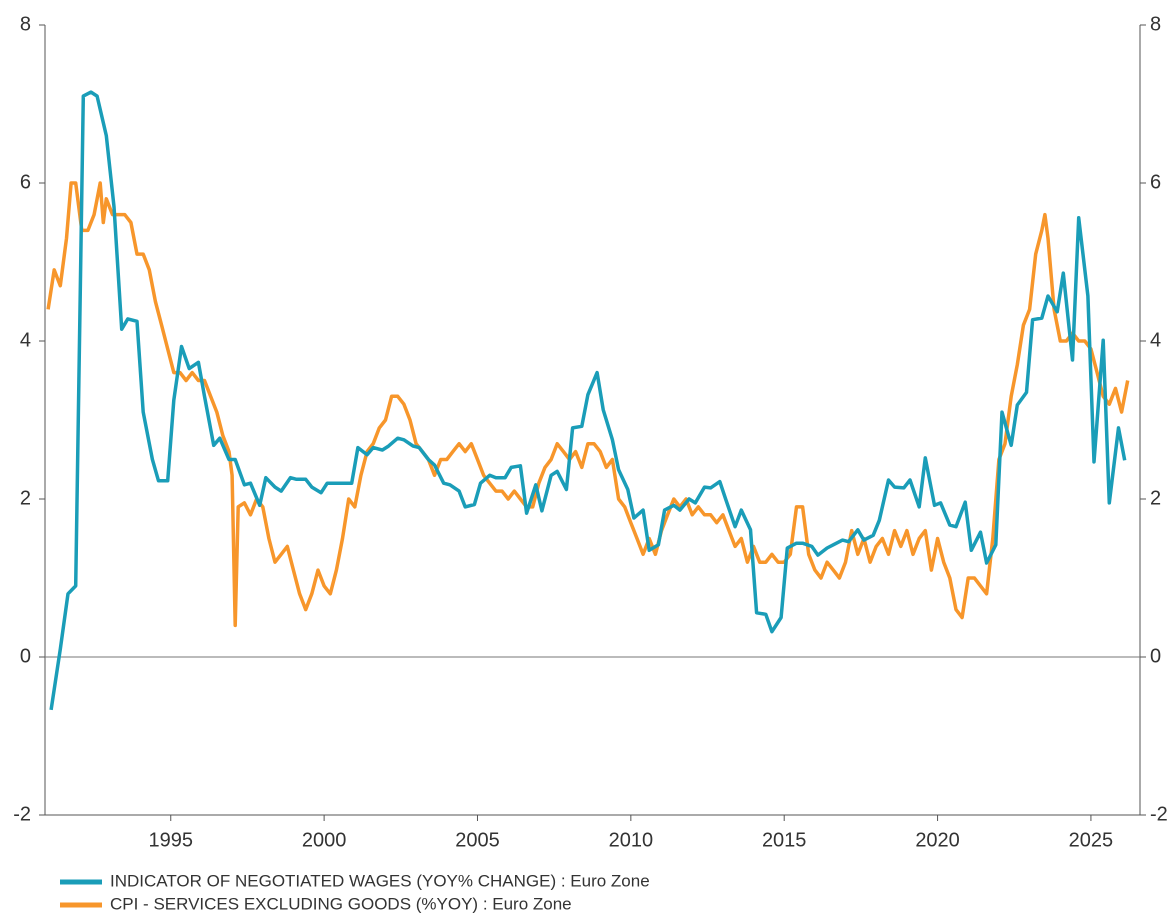  Describe the element at coordinates (22, 814) in the screenshot. I see `y-tick-label: -2` at that location.